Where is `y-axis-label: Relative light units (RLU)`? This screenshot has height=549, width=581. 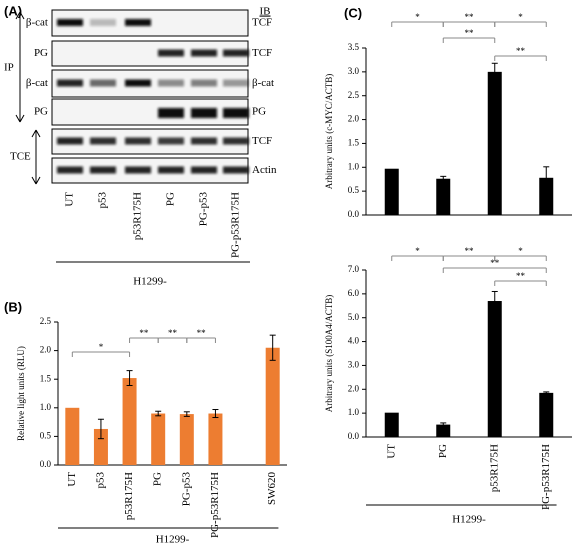 y-axis-label: Relative light units (RLU) is located at coordinates (21, 393).